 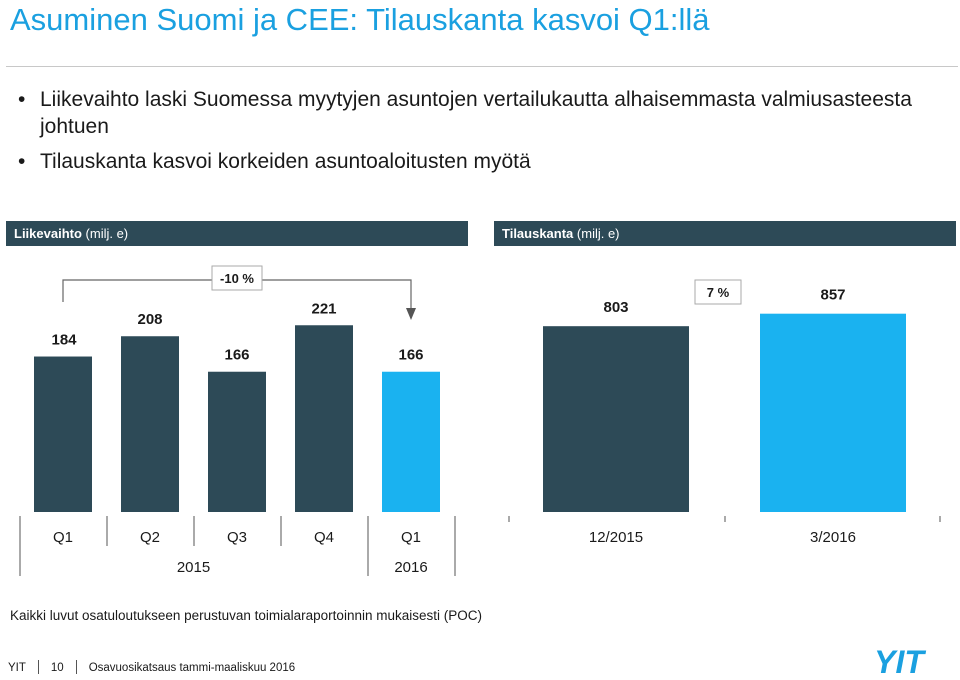 I want to click on backlog-category-label: 3/2016, so click(x=833, y=537).